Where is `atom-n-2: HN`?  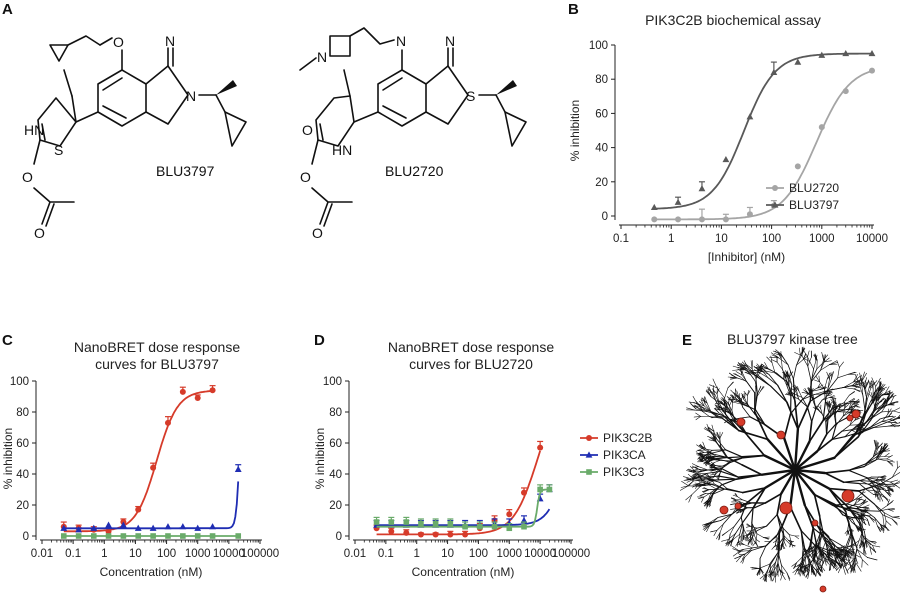 atom-n-2: HN is located at coordinates (34, 130).